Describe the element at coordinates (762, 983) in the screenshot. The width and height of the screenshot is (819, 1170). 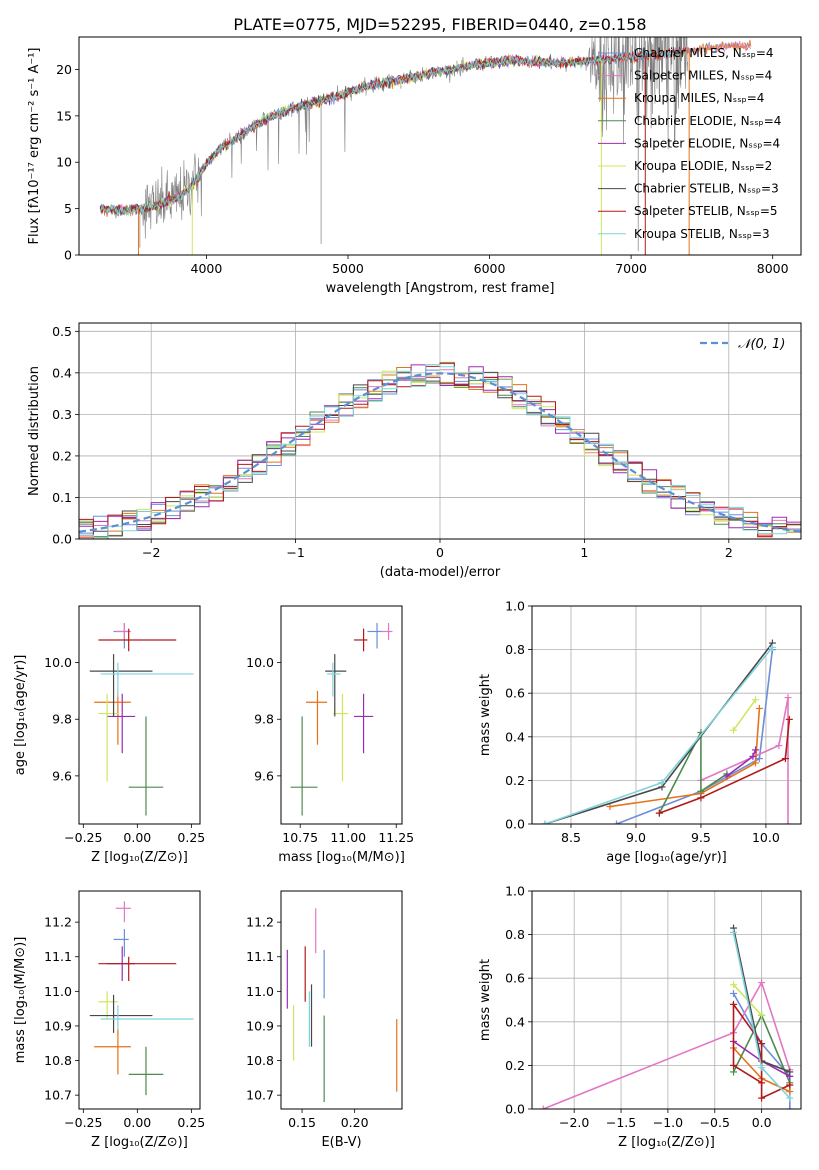
I see `weight_vs_Z-marker-salpeter_miles` at that location.